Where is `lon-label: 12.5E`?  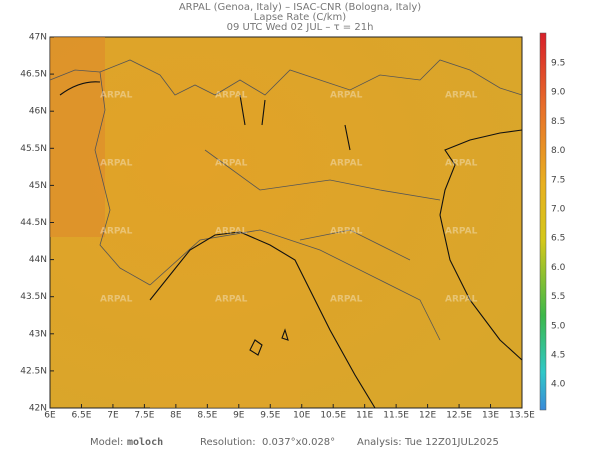
lon-label: 12.5E is located at coordinates (459, 416).